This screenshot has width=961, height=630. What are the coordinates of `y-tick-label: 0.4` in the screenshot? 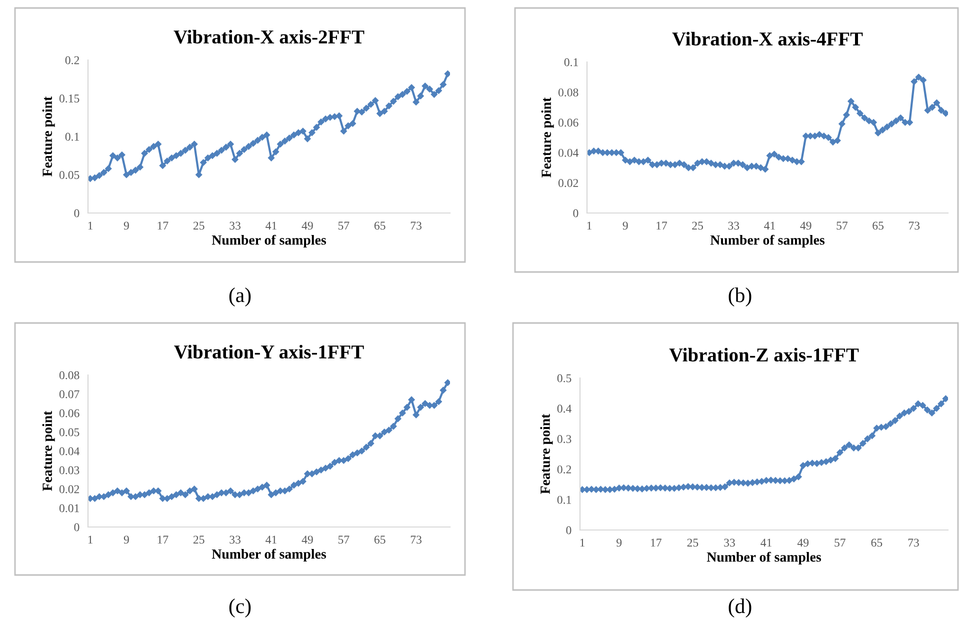 It's located at (564, 408).